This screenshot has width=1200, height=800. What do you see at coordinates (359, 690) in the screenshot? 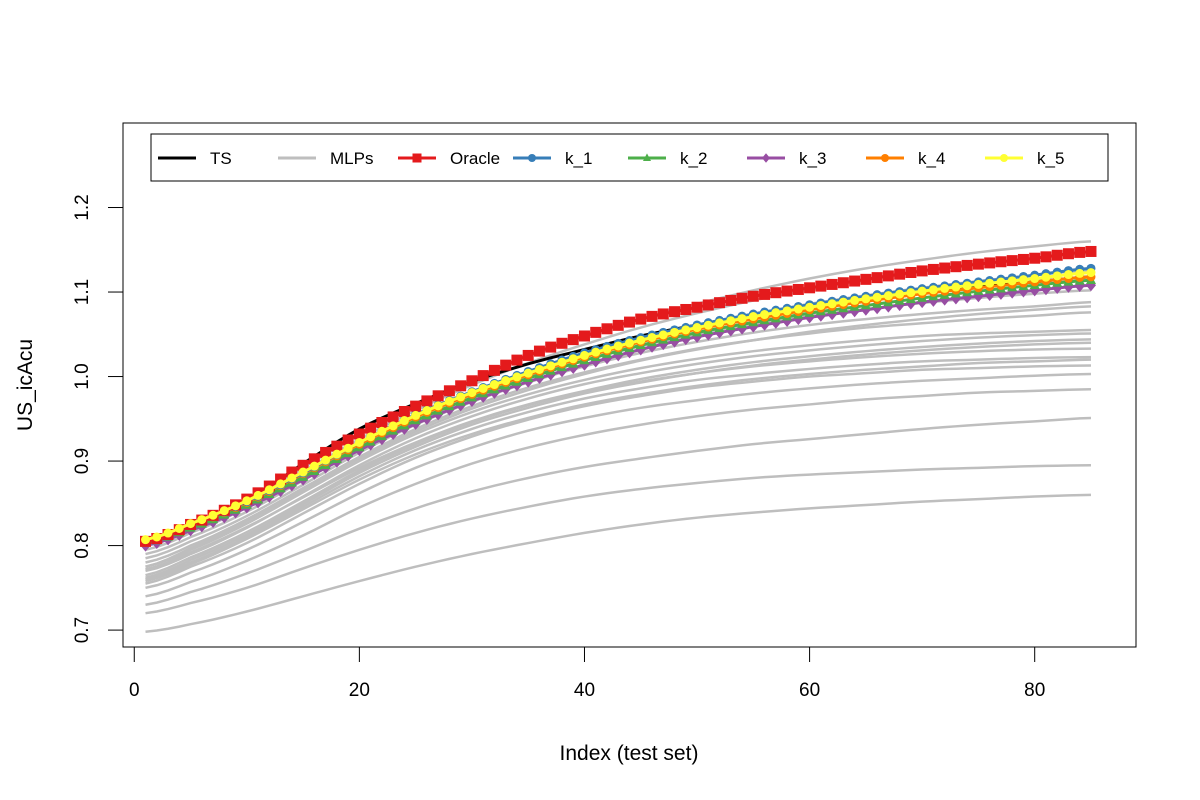
I see `x-tick-label-20: 20` at bounding box center [359, 690].